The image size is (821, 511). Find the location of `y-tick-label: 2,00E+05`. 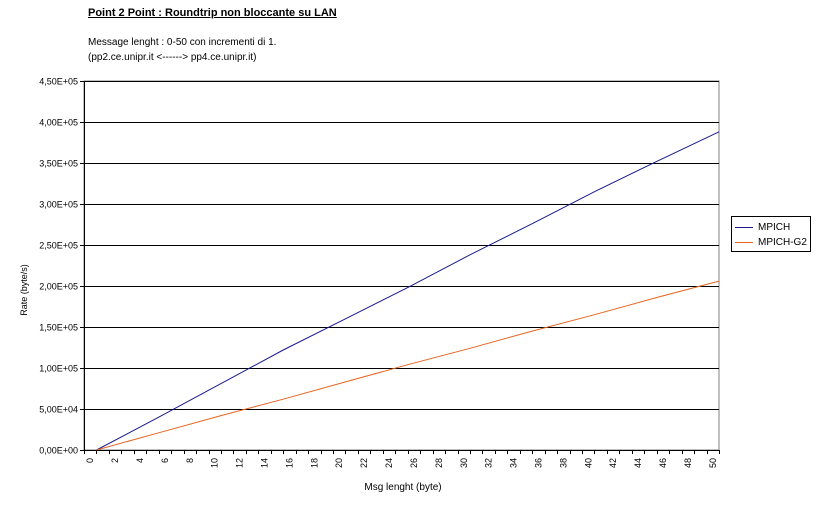

y-tick-label: 2,00E+05 is located at coordinates (58, 287).